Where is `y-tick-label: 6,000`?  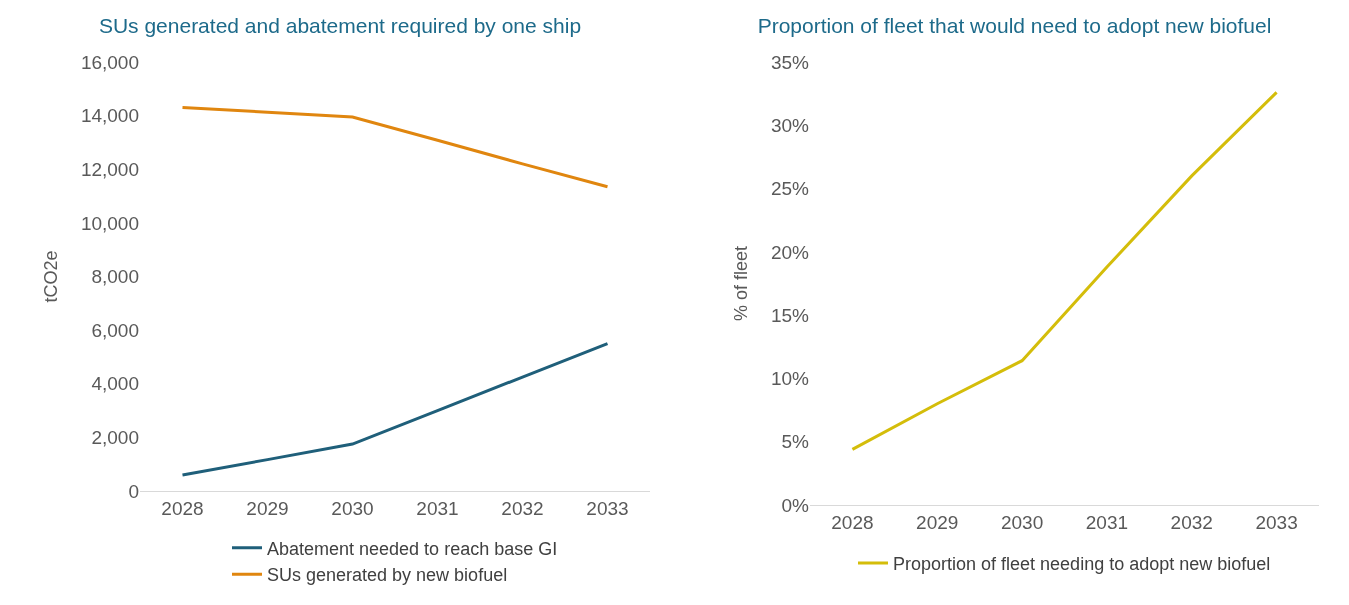
y-tick-label: 6,000 is located at coordinates (115, 330).